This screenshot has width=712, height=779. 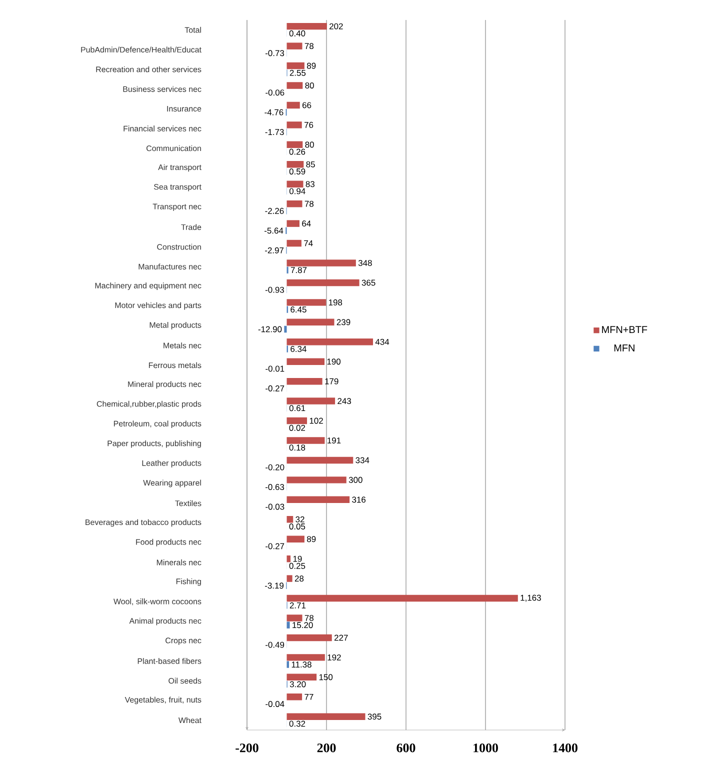 What do you see at coordinates (297, 427) in the screenshot?
I see `data-label: 0.02` at bounding box center [297, 427].